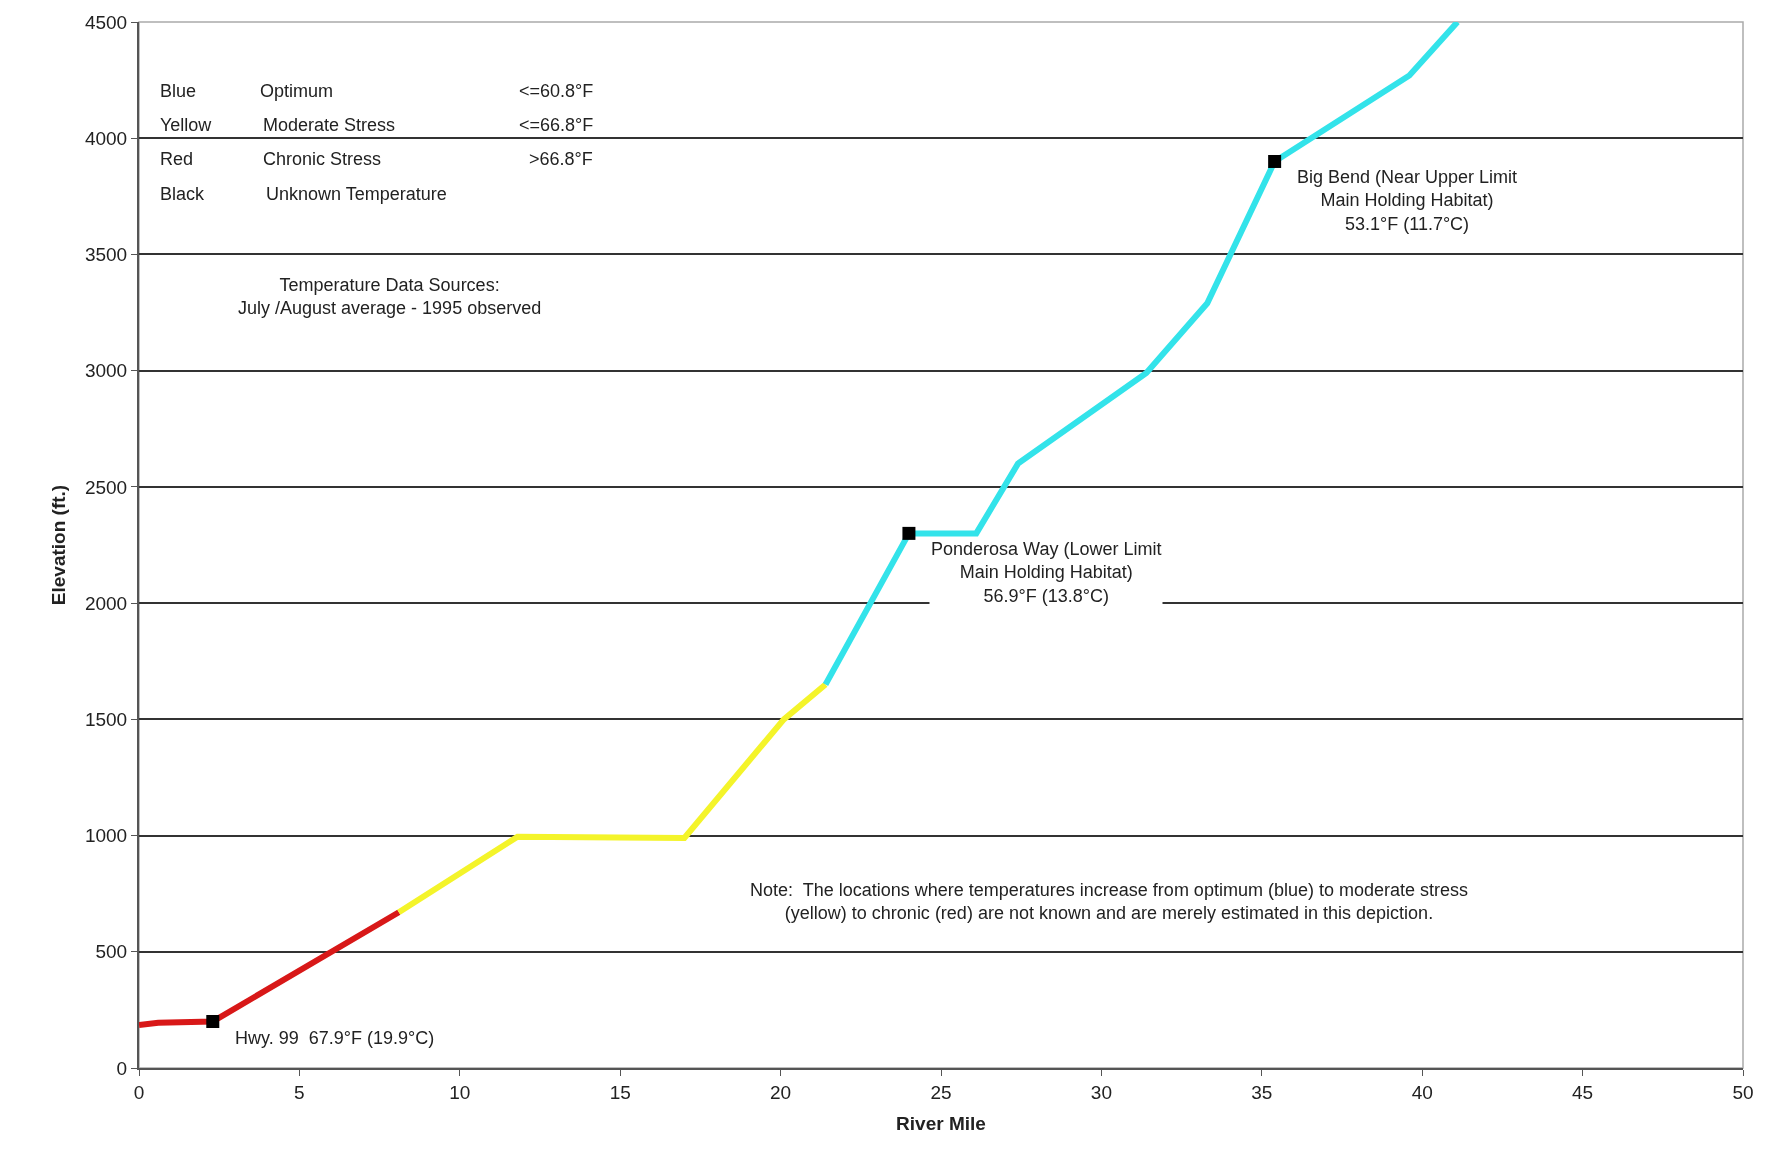 The width and height of the screenshot is (1766, 1168). Describe the element at coordinates (1101, 1092) in the screenshot. I see `x-tick-label: 30` at that location.